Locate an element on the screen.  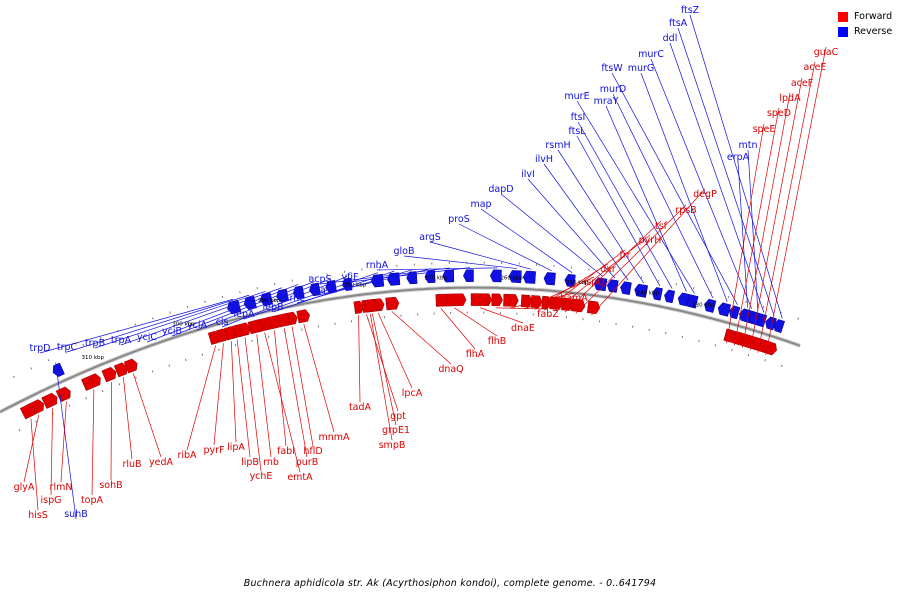
leader-lpcA is located at coordinates (395, 350).